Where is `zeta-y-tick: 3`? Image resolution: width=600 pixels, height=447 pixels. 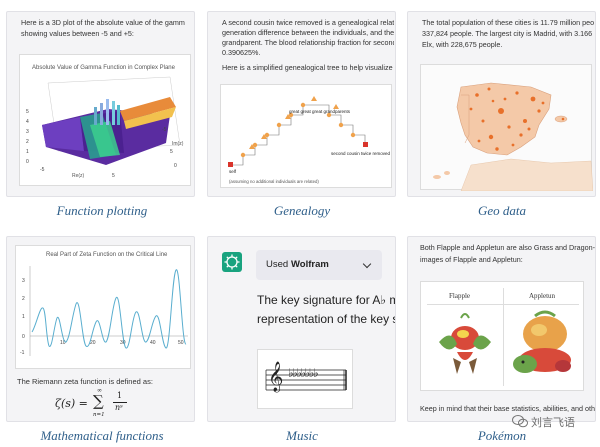
zeta-y-tick: 3 is located at coordinates (23, 281).